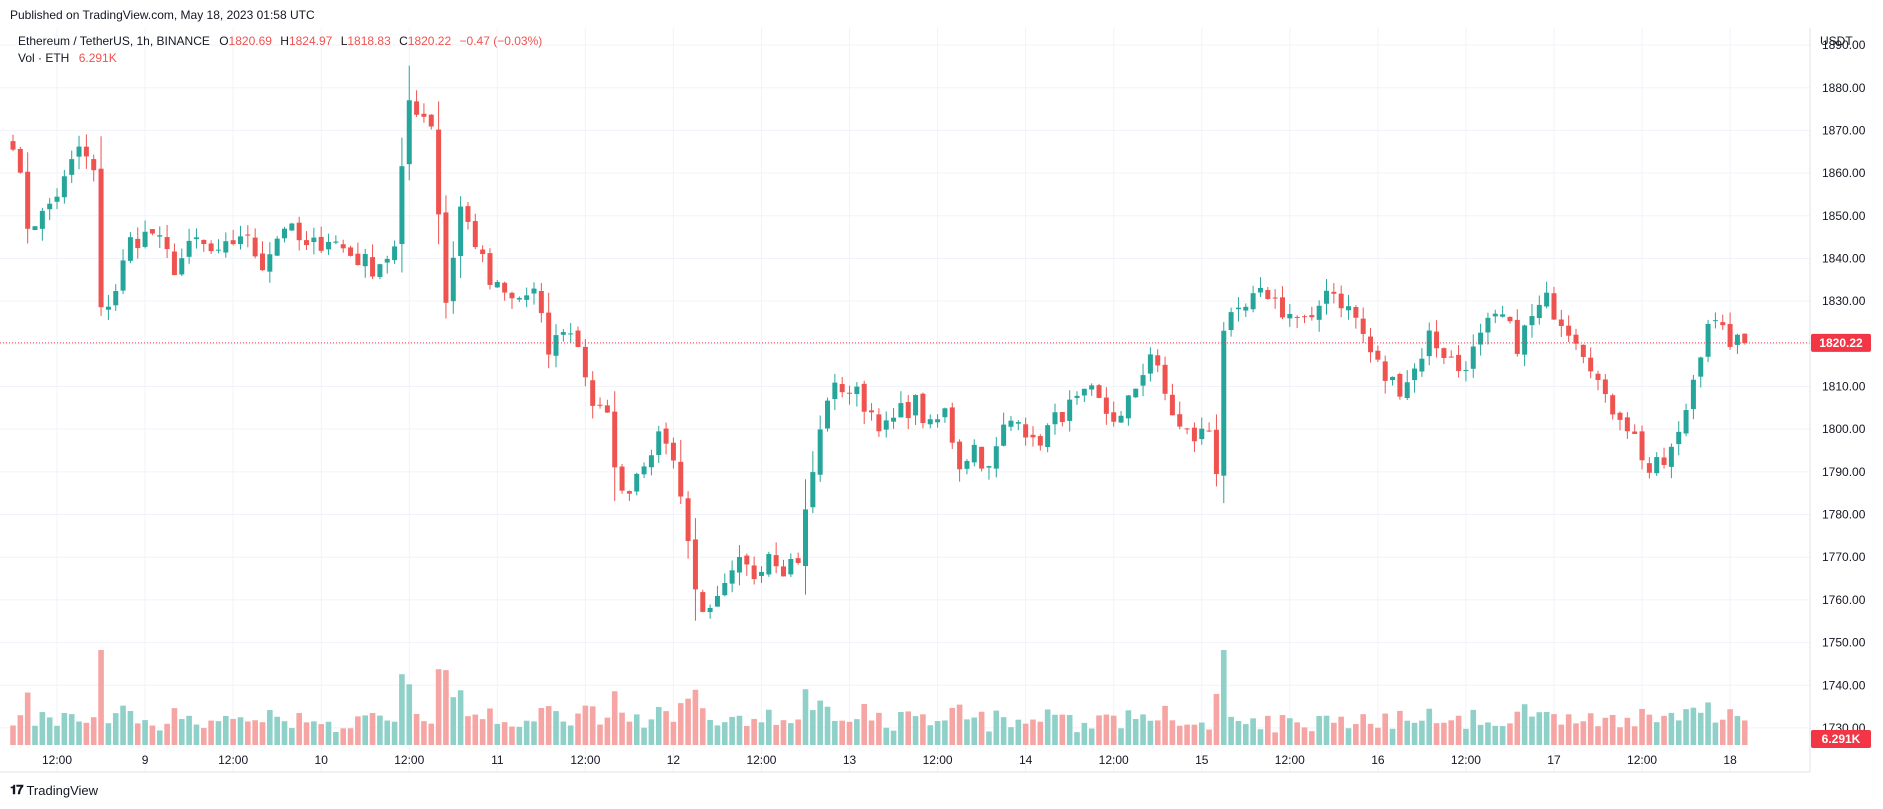 This screenshot has width=1883, height=809. I want to click on legend-open-value: 1820.69, so click(251, 41).